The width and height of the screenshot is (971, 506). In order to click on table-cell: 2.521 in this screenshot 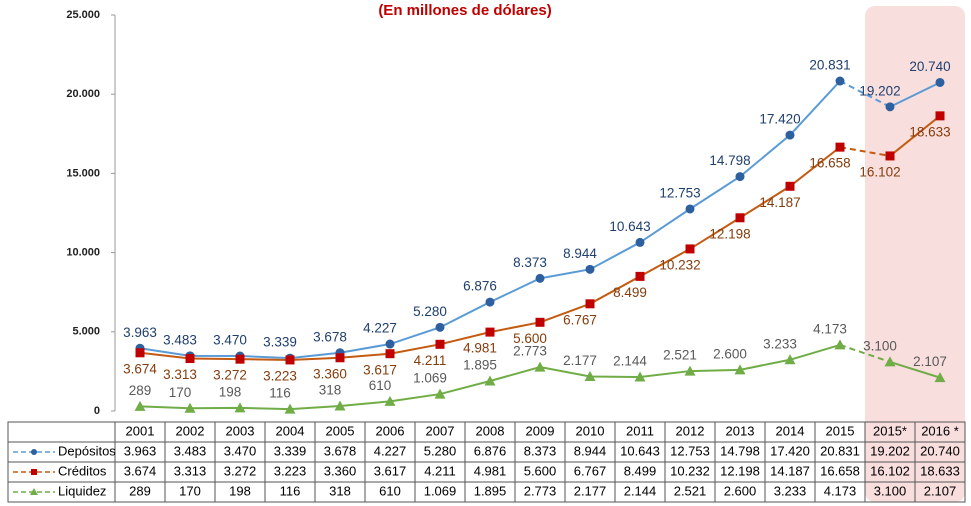, I will do `click(690, 490)`.